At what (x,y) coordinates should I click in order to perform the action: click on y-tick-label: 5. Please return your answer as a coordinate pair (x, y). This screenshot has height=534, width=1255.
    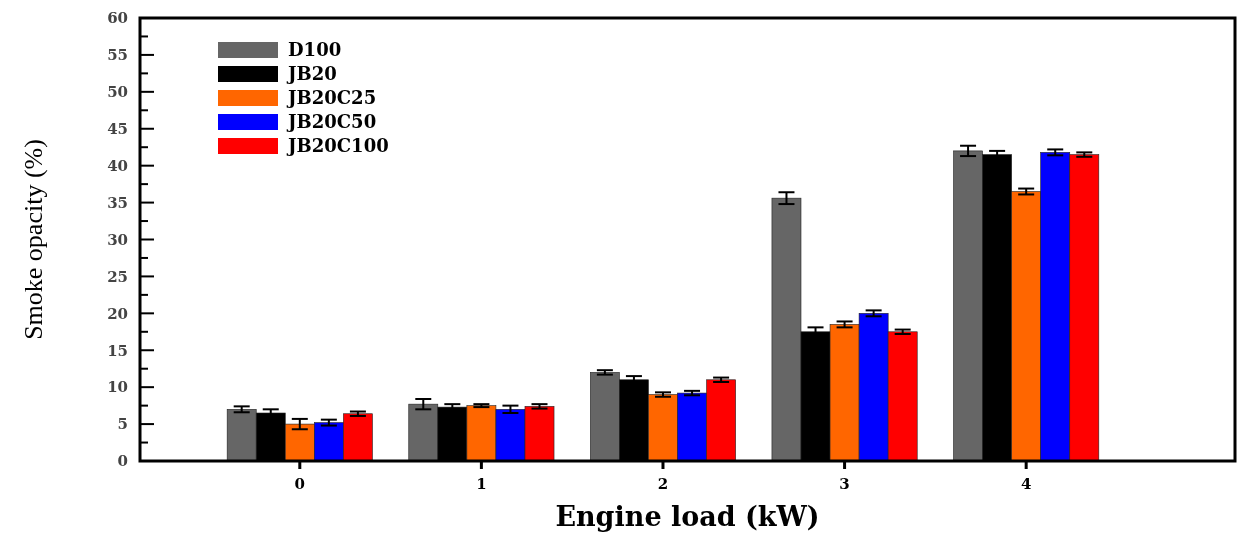
    Looking at the image, I should click on (122, 424).